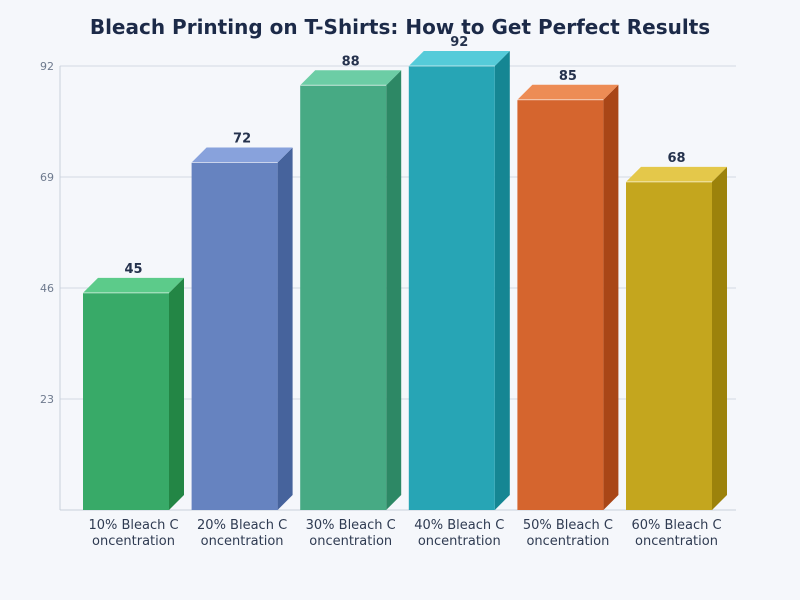 The image size is (800, 600). Describe the element at coordinates (133, 525) in the screenshot. I see `x-tick-label-line: 10% Bleach C` at that location.